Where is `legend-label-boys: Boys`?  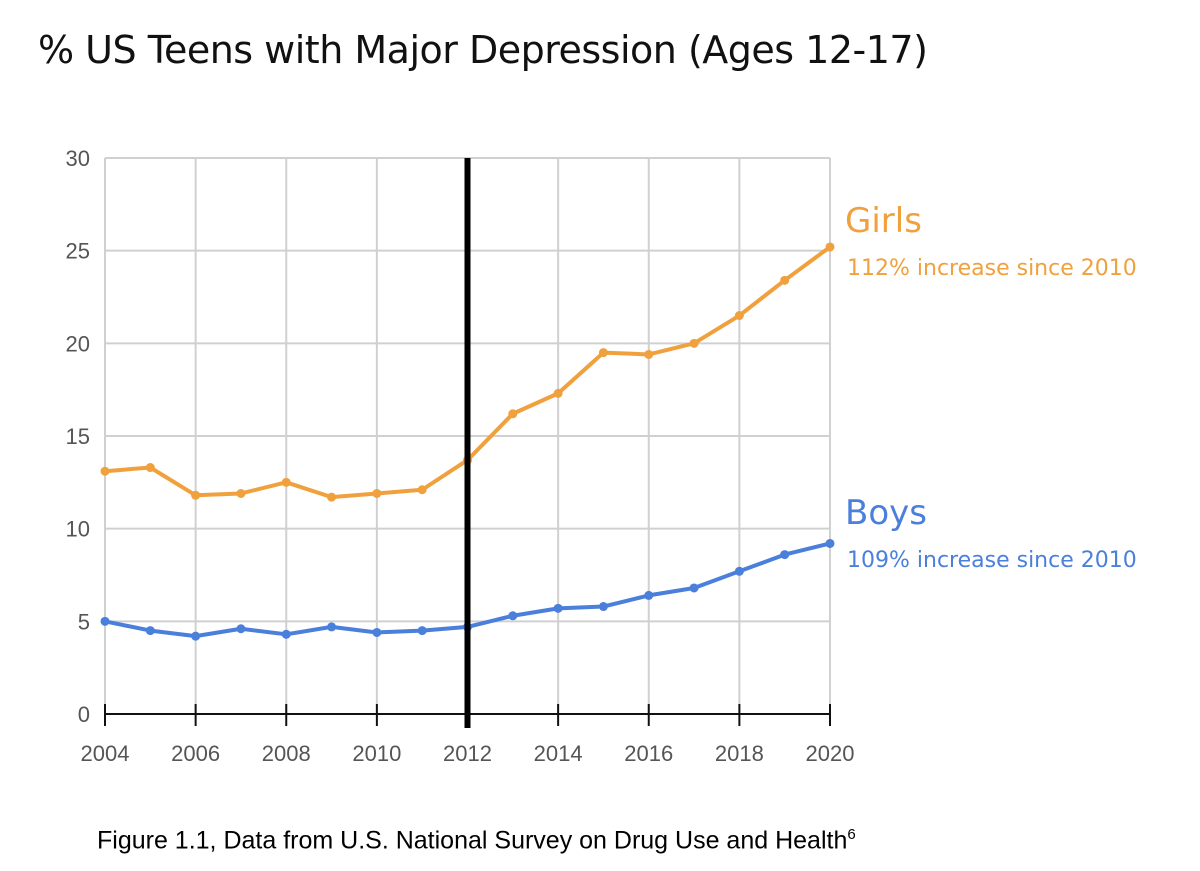
legend-label-boys: Boys is located at coordinates (886, 513).